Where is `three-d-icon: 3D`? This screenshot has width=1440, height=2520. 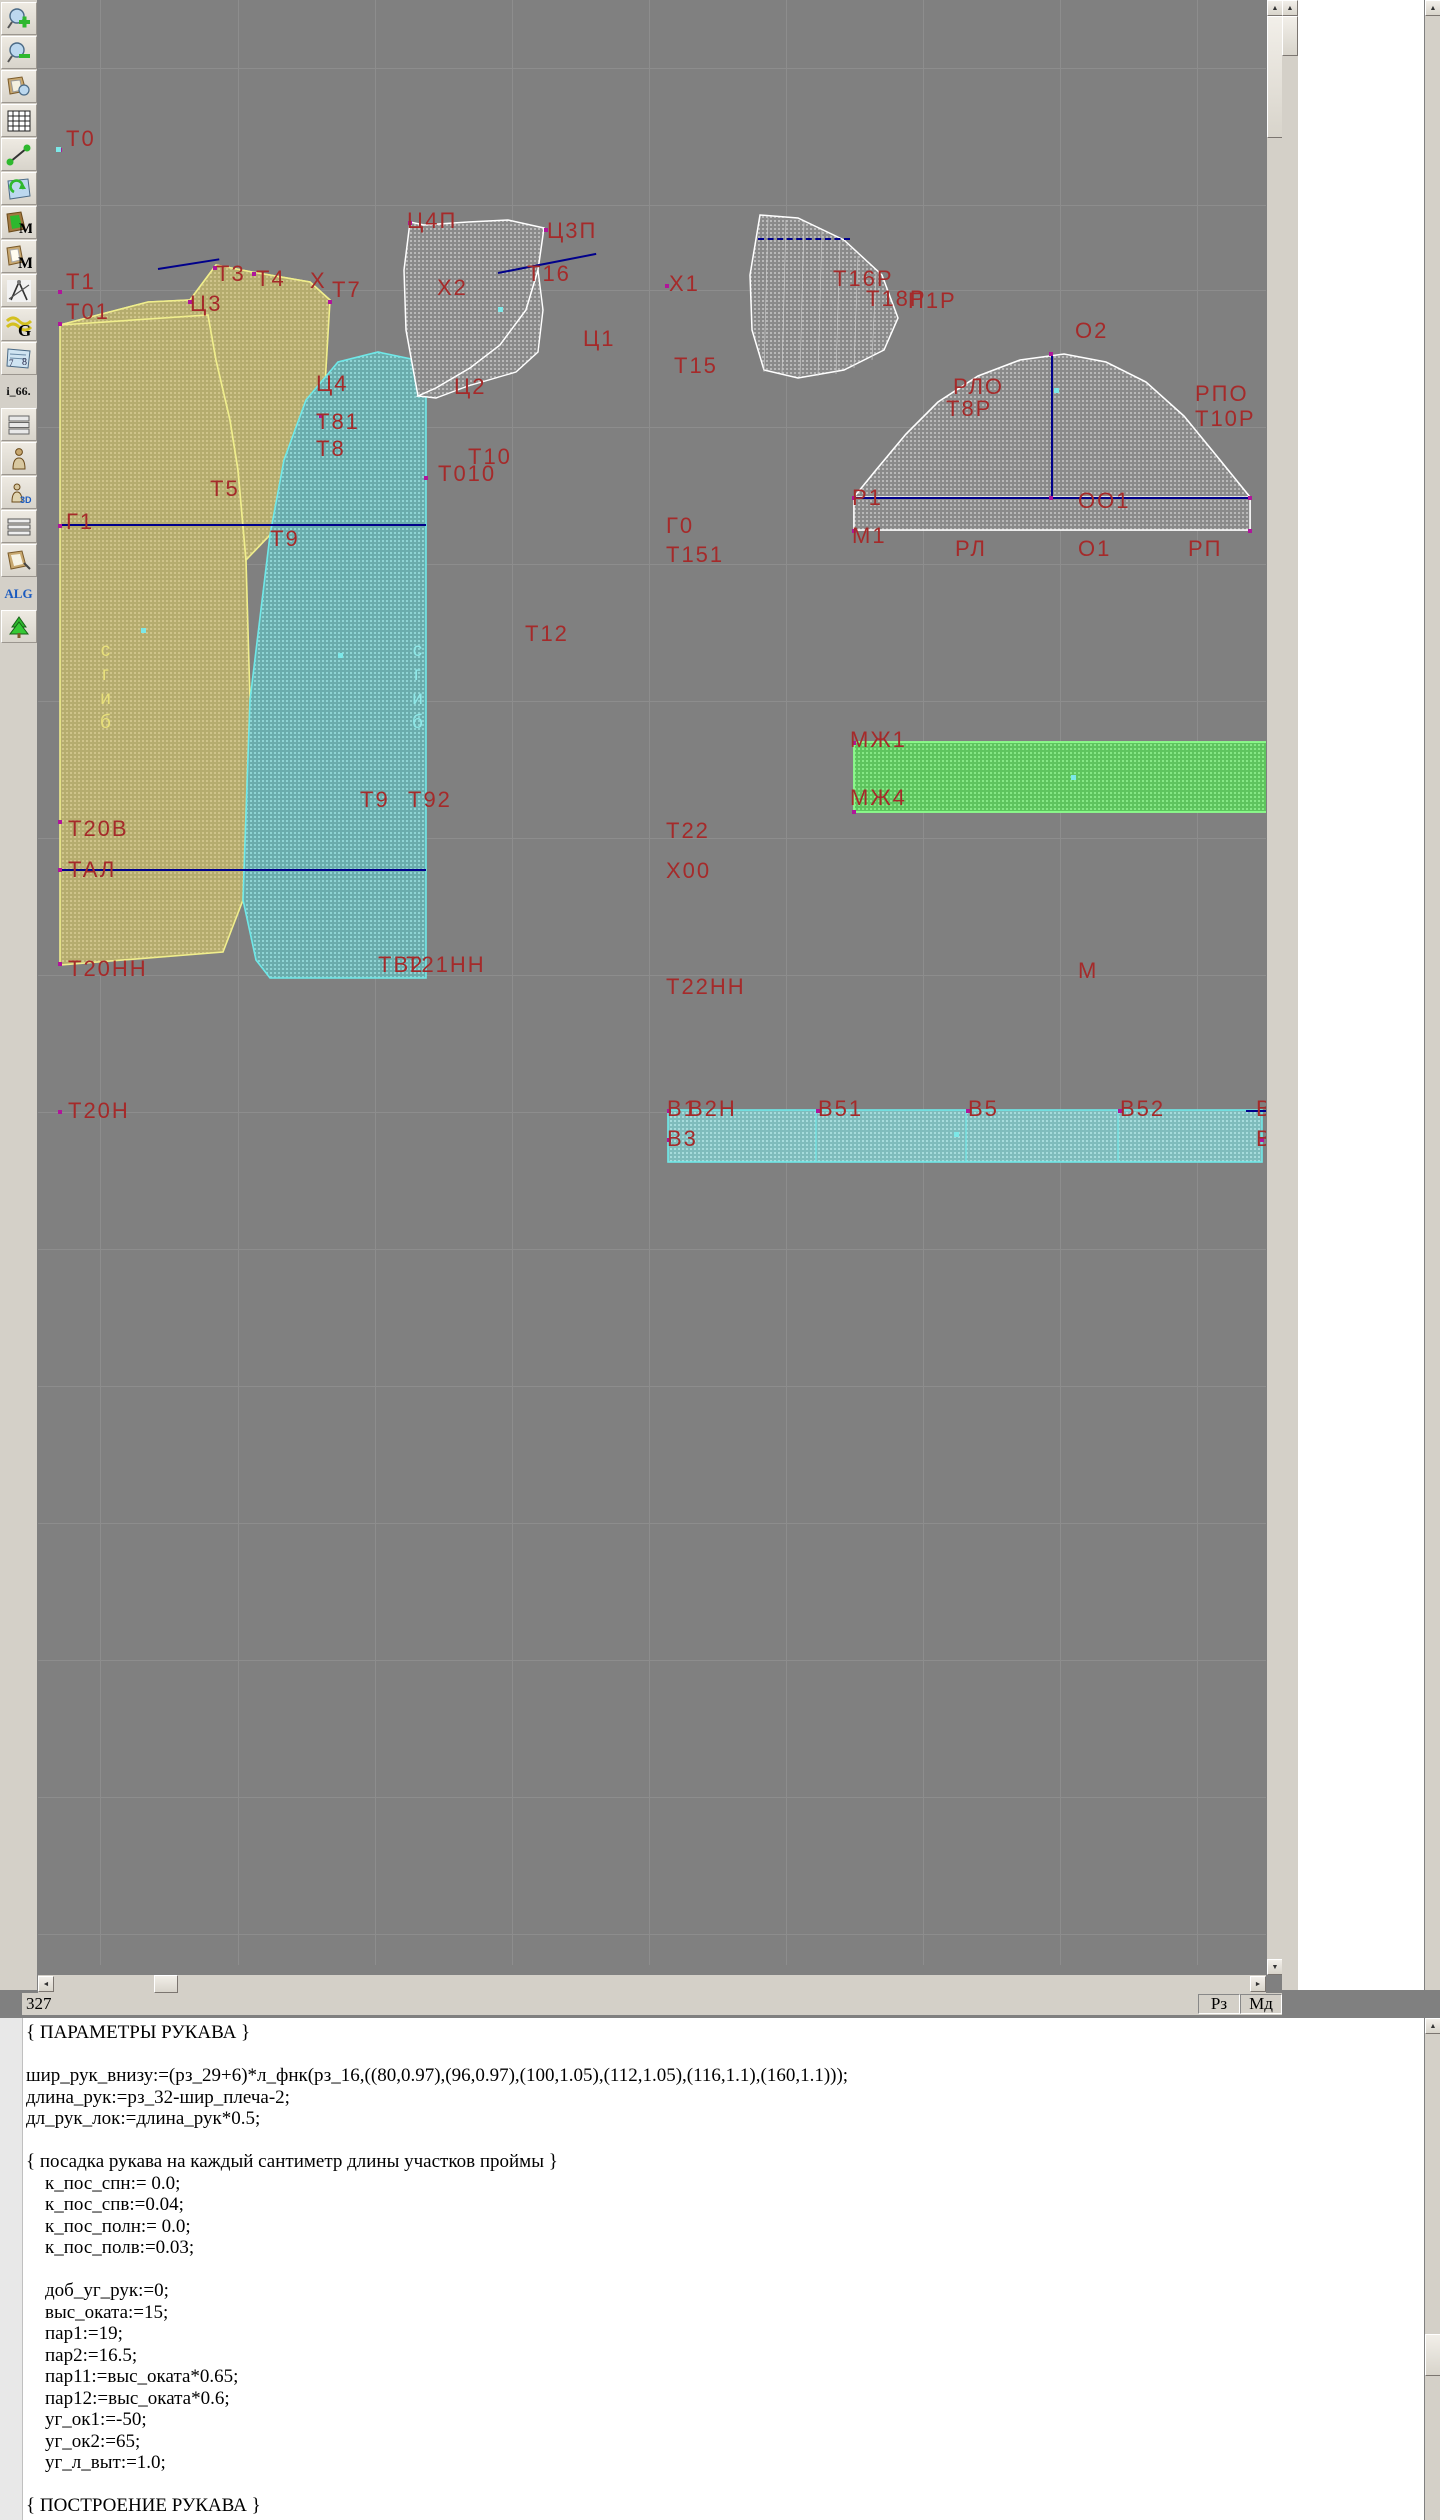
three-d-icon: 3D is located at coordinates (18, 492).